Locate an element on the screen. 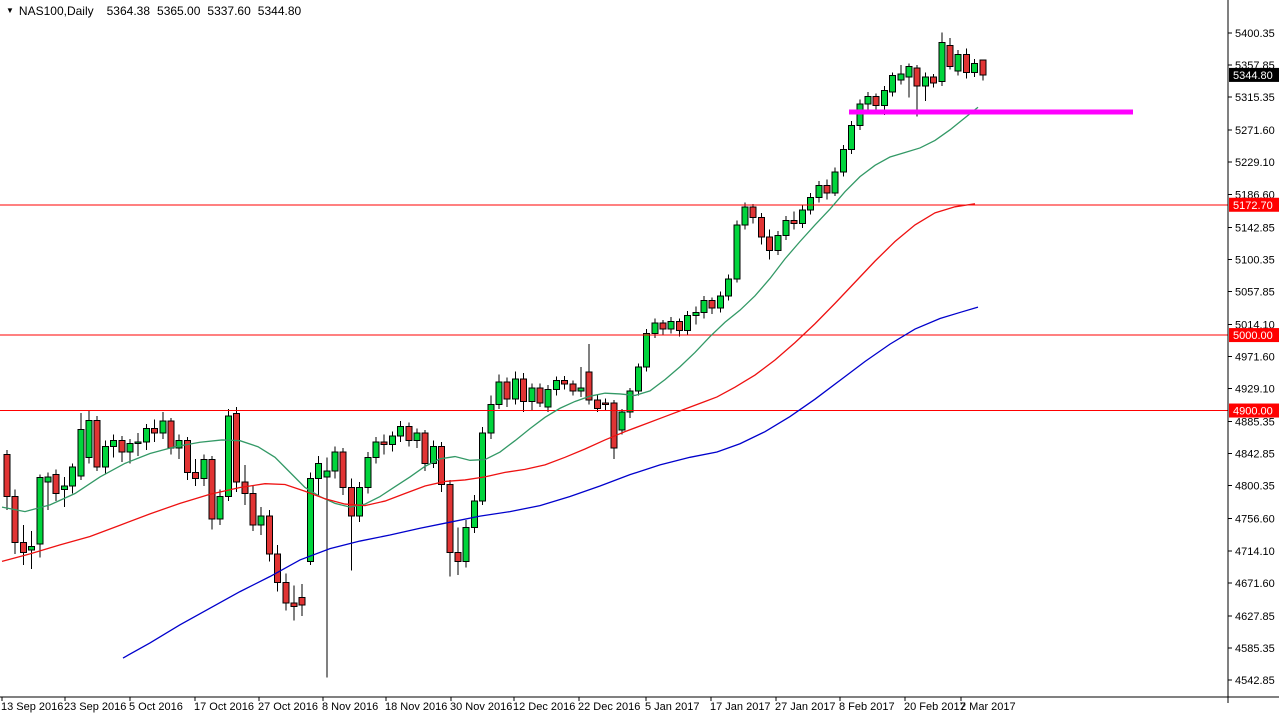 The image size is (1279, 715). price-axis-label: 5229.10 is located at coordinates (1255, 163).